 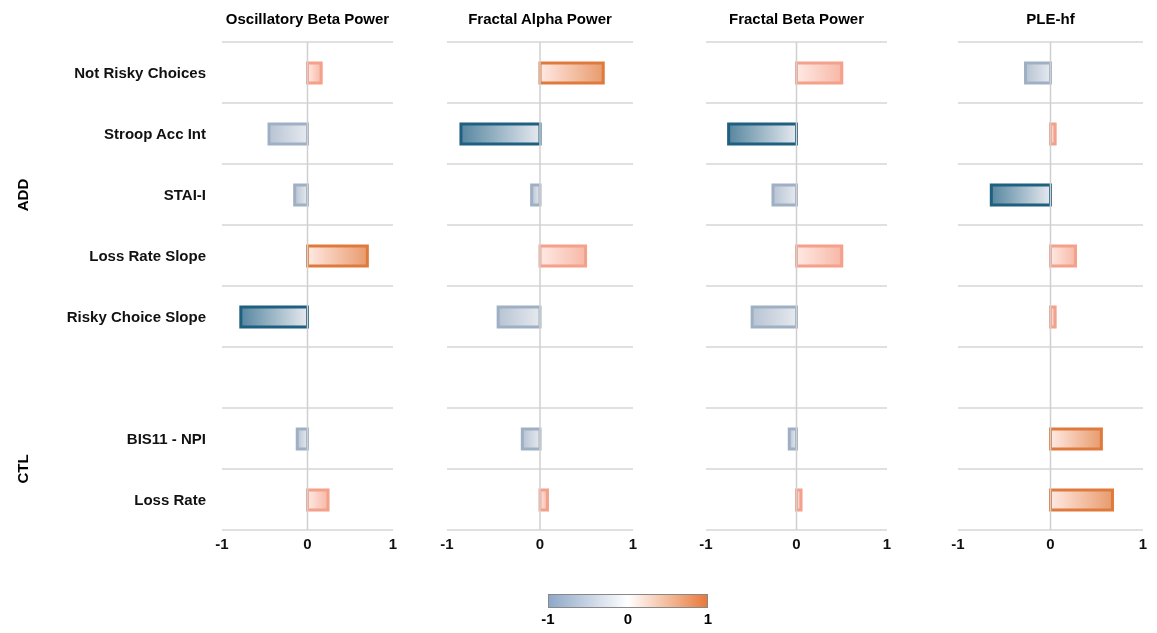 What do you see at coordinates (147, 255) in the screenshot?
I see `y-tick-label: Loss Rate Slope` at bounding box center [147, 255].